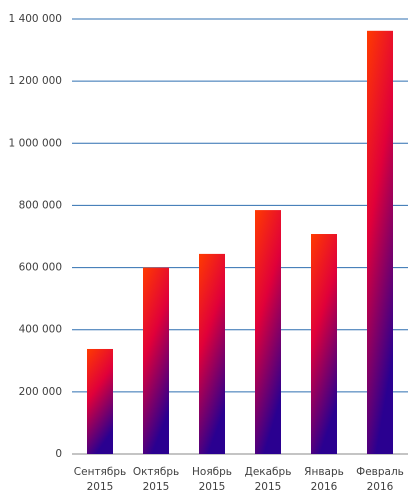  What do you see at coordinates (156, 479) in the screenshot?
I see `x-tick-label: Октябрь 2015` at bounding box center [156, 479].